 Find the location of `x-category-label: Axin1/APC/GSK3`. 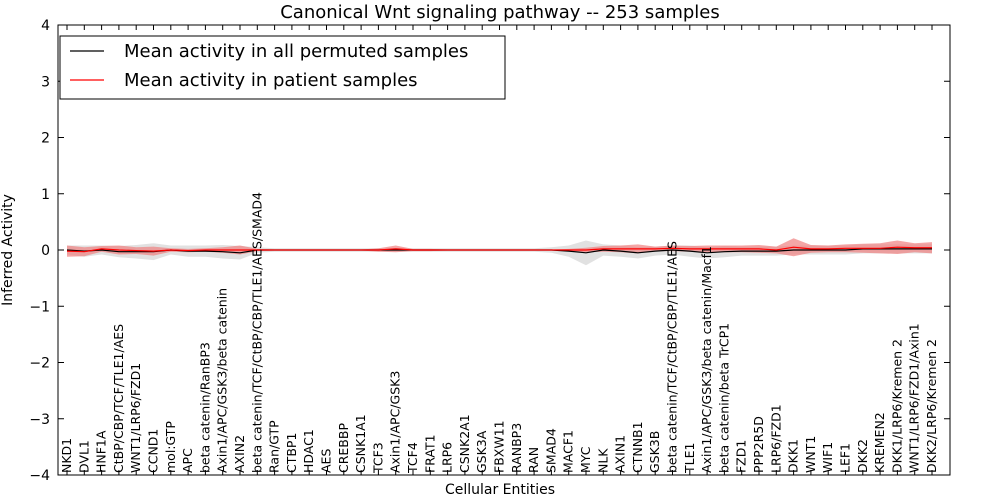

x-category-label: Axin1/APC/GSK3 is located at coordinates (395, 422).